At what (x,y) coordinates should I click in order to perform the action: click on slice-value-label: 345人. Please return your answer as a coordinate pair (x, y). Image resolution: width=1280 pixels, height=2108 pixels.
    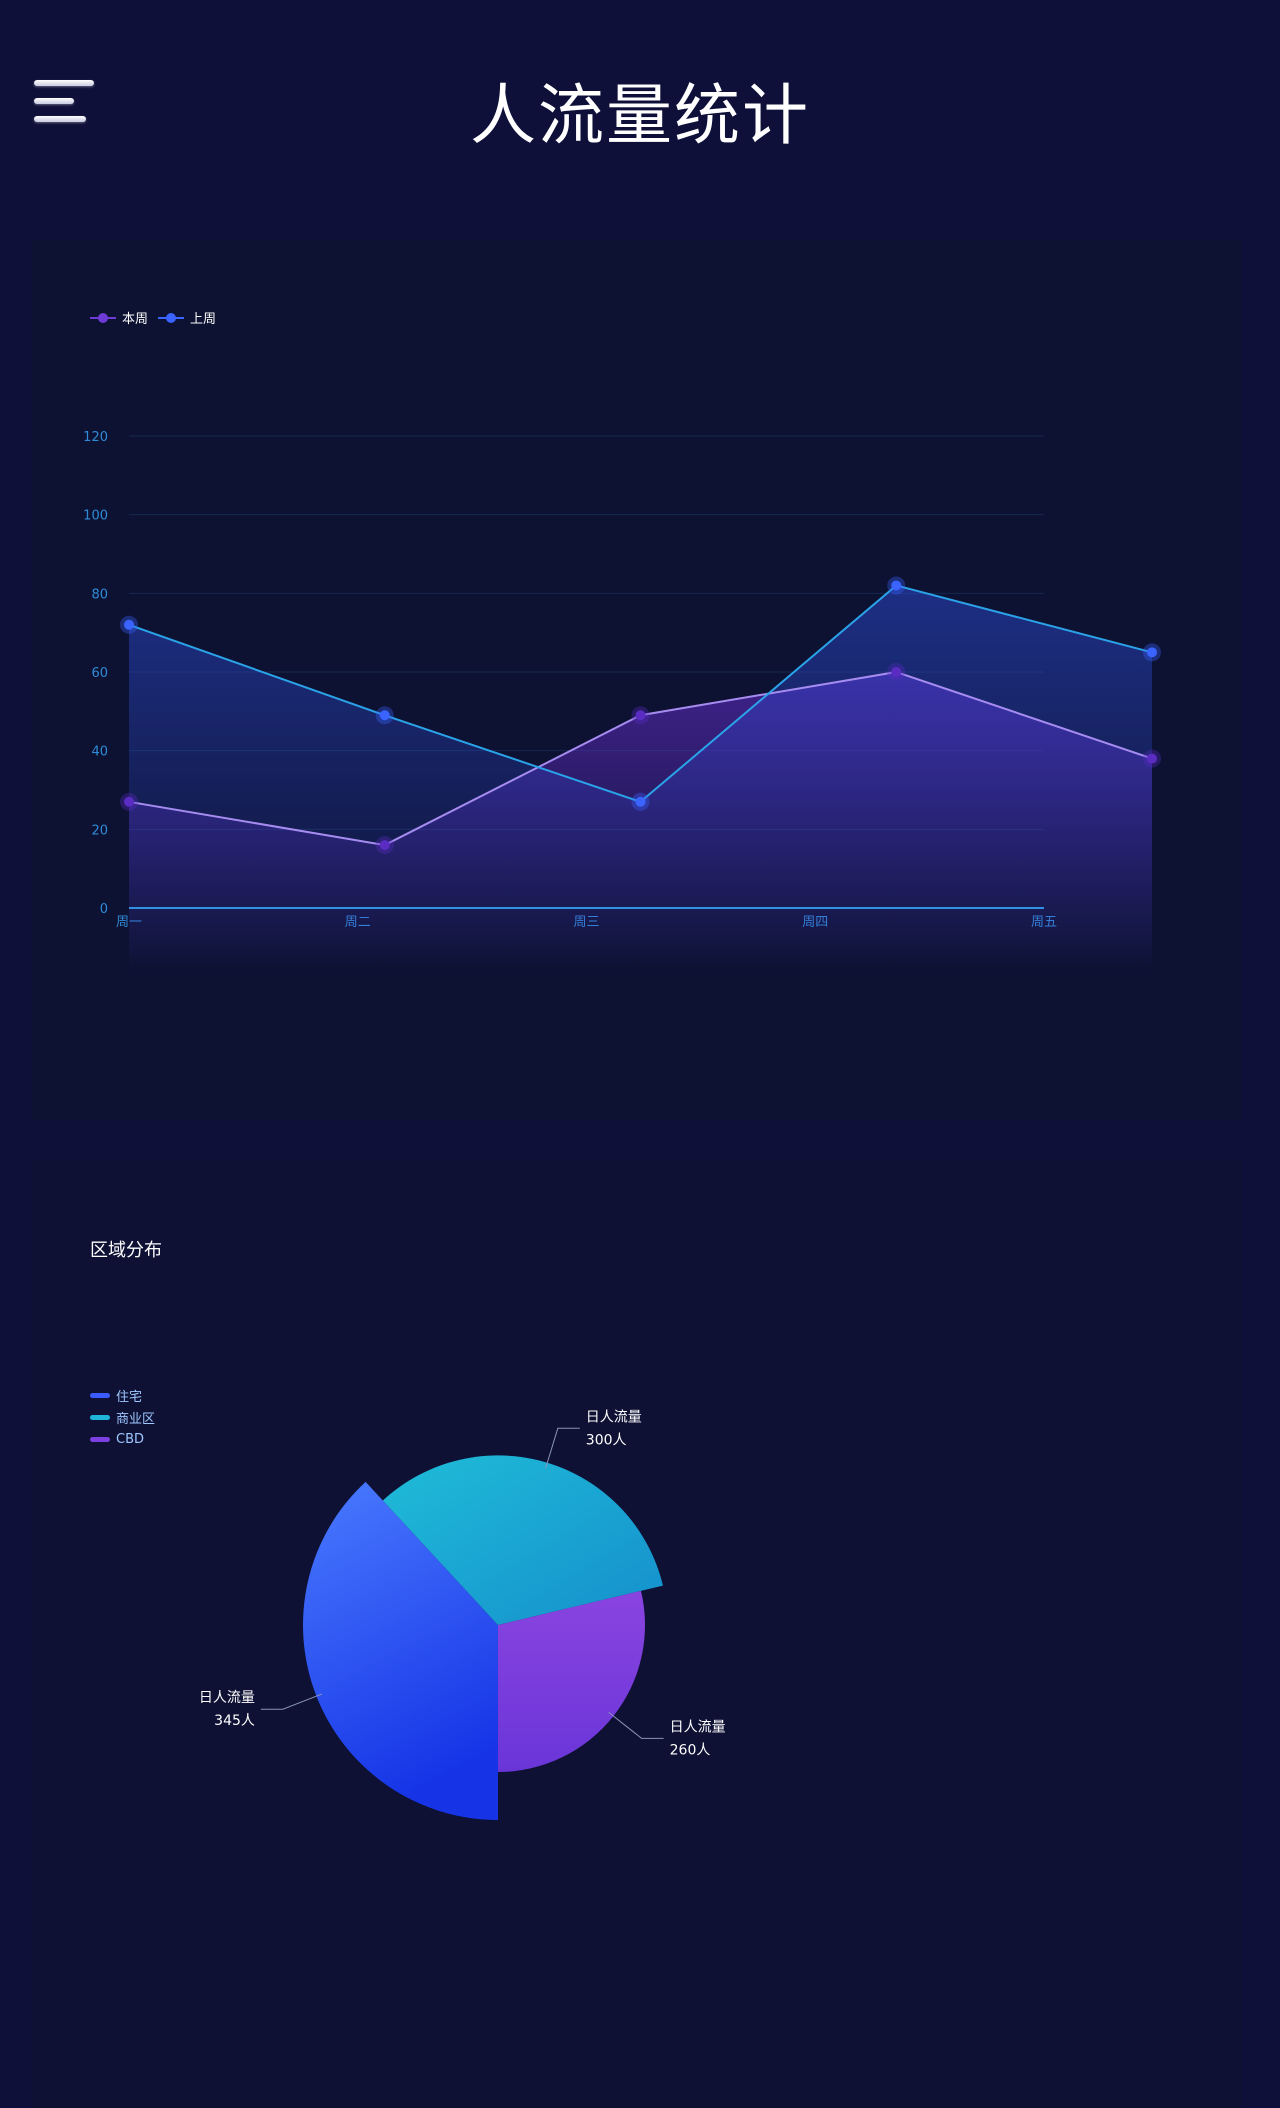
    Looking at the image, I should click on (234, 1721).